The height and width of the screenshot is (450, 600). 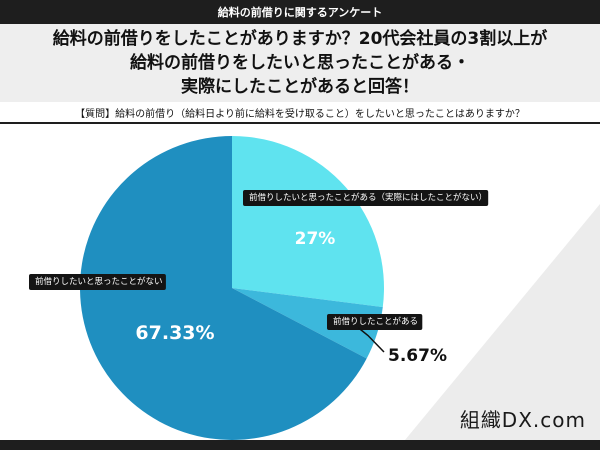 I want to click on pct-label-has-done: 5.67%, so click(x=417, y=356).